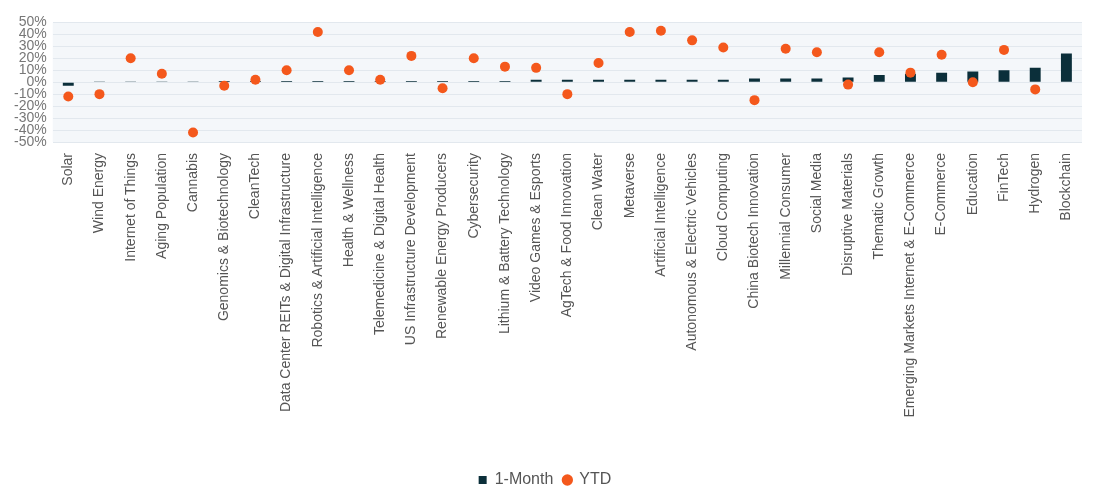 The image size is (1110, 502). I want to click on x-tick-label: Telemedicine & Digital Health, so click(379, 244).